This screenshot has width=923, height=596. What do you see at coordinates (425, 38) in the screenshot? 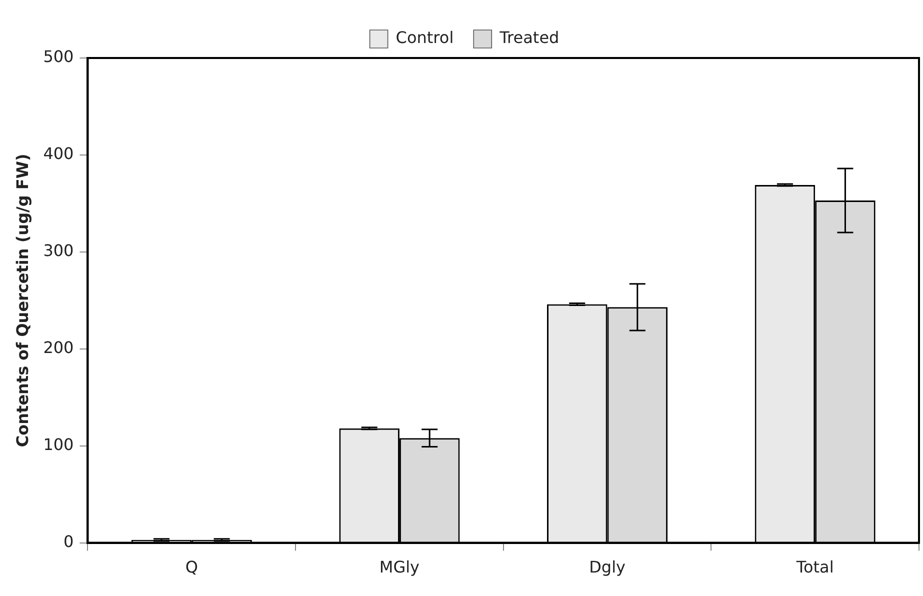
I see `legend-label: Control` at bounding box center [425, 38].